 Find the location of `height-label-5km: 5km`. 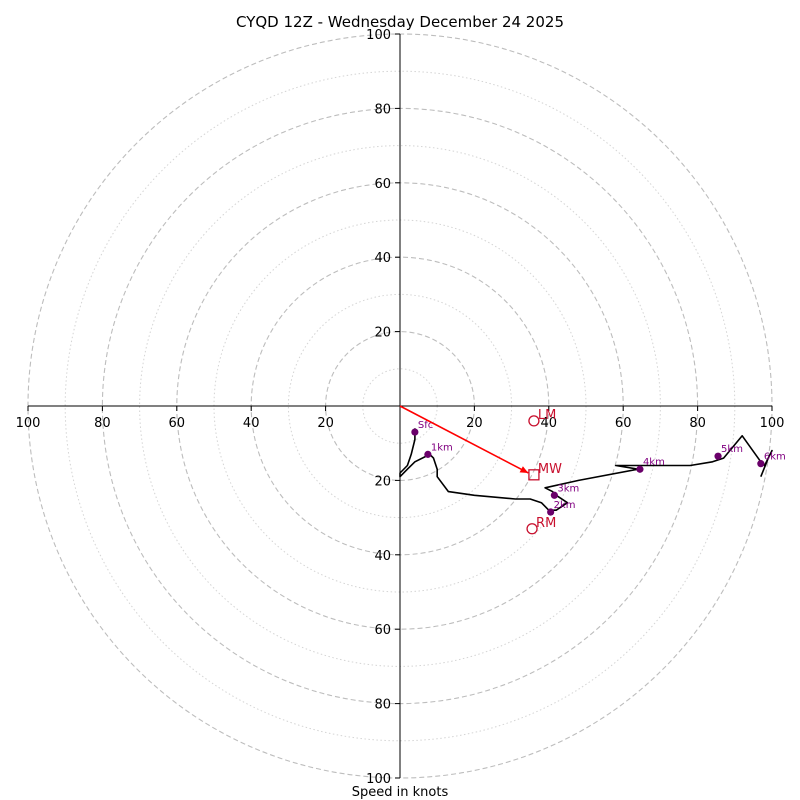

height-label-5km: 5km is located at coordinates (732, 449).